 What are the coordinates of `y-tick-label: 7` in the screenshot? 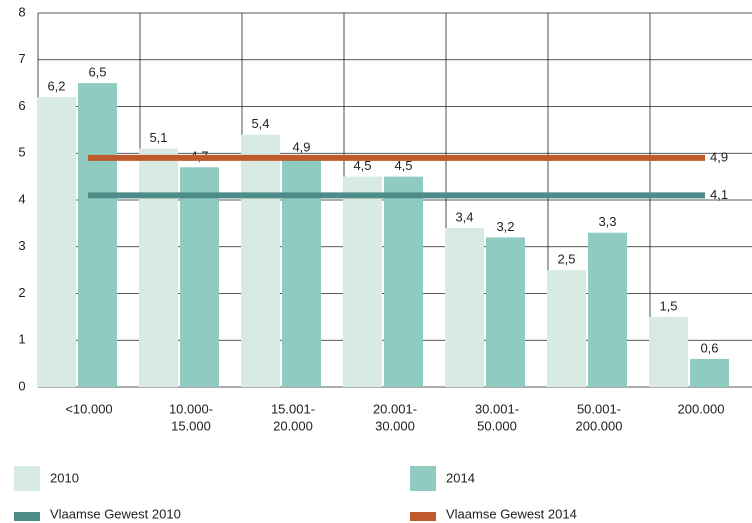 It's located at (21, 58).